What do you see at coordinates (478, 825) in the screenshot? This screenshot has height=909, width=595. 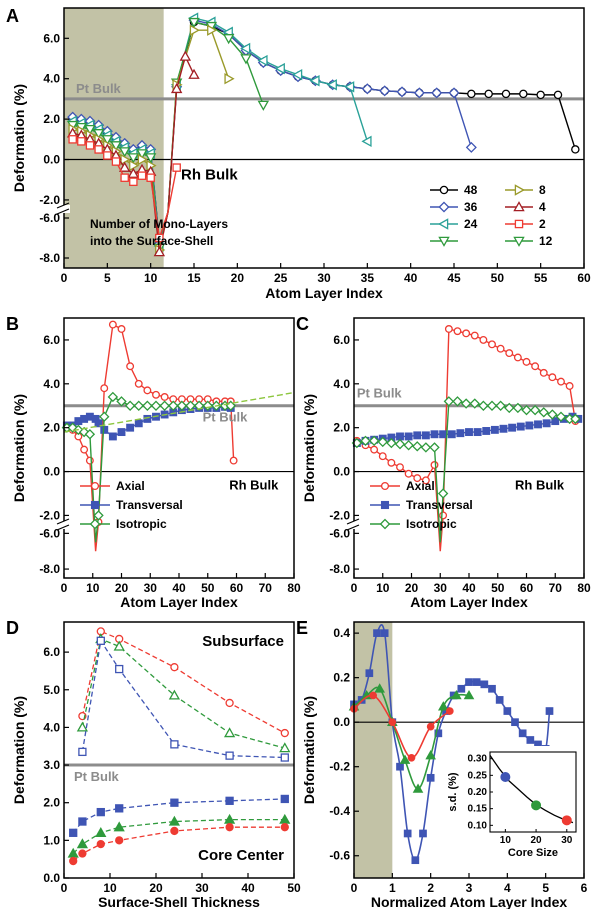 I see `panel-e-inset-y-tick-label: 0.10` at bounding box center [478, 825].